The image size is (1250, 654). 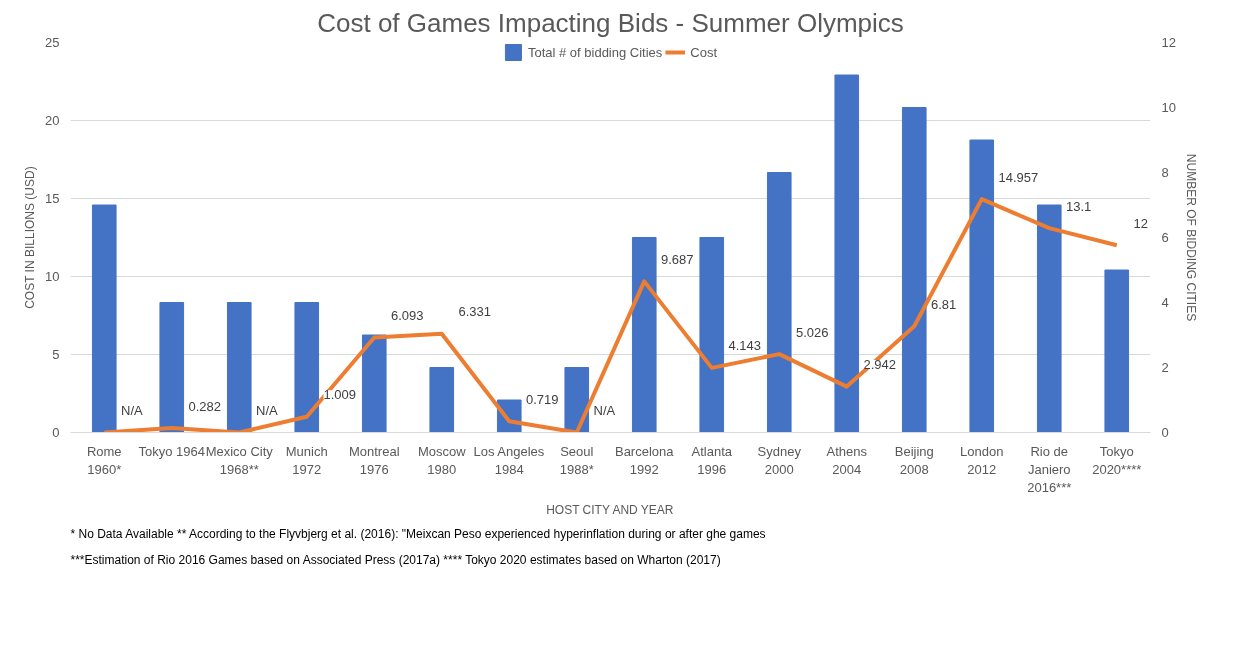 What do you see at coordinates (1190, 237) in the screenshot?
I see `y2-axis-title: NUMBER OF BIDDING CITIES` at bounding box center [1190, 237].